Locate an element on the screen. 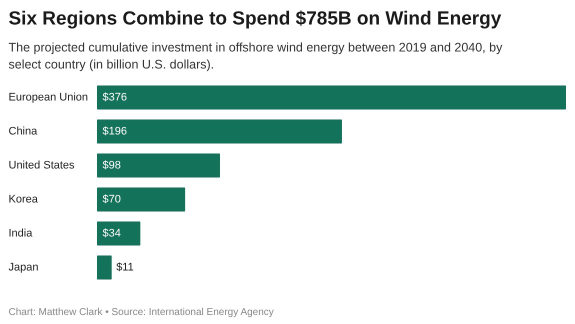 Image resolution: width=575 pixels, height=324 pixels. y-tick-label: India is located at coordinates (21, 234).